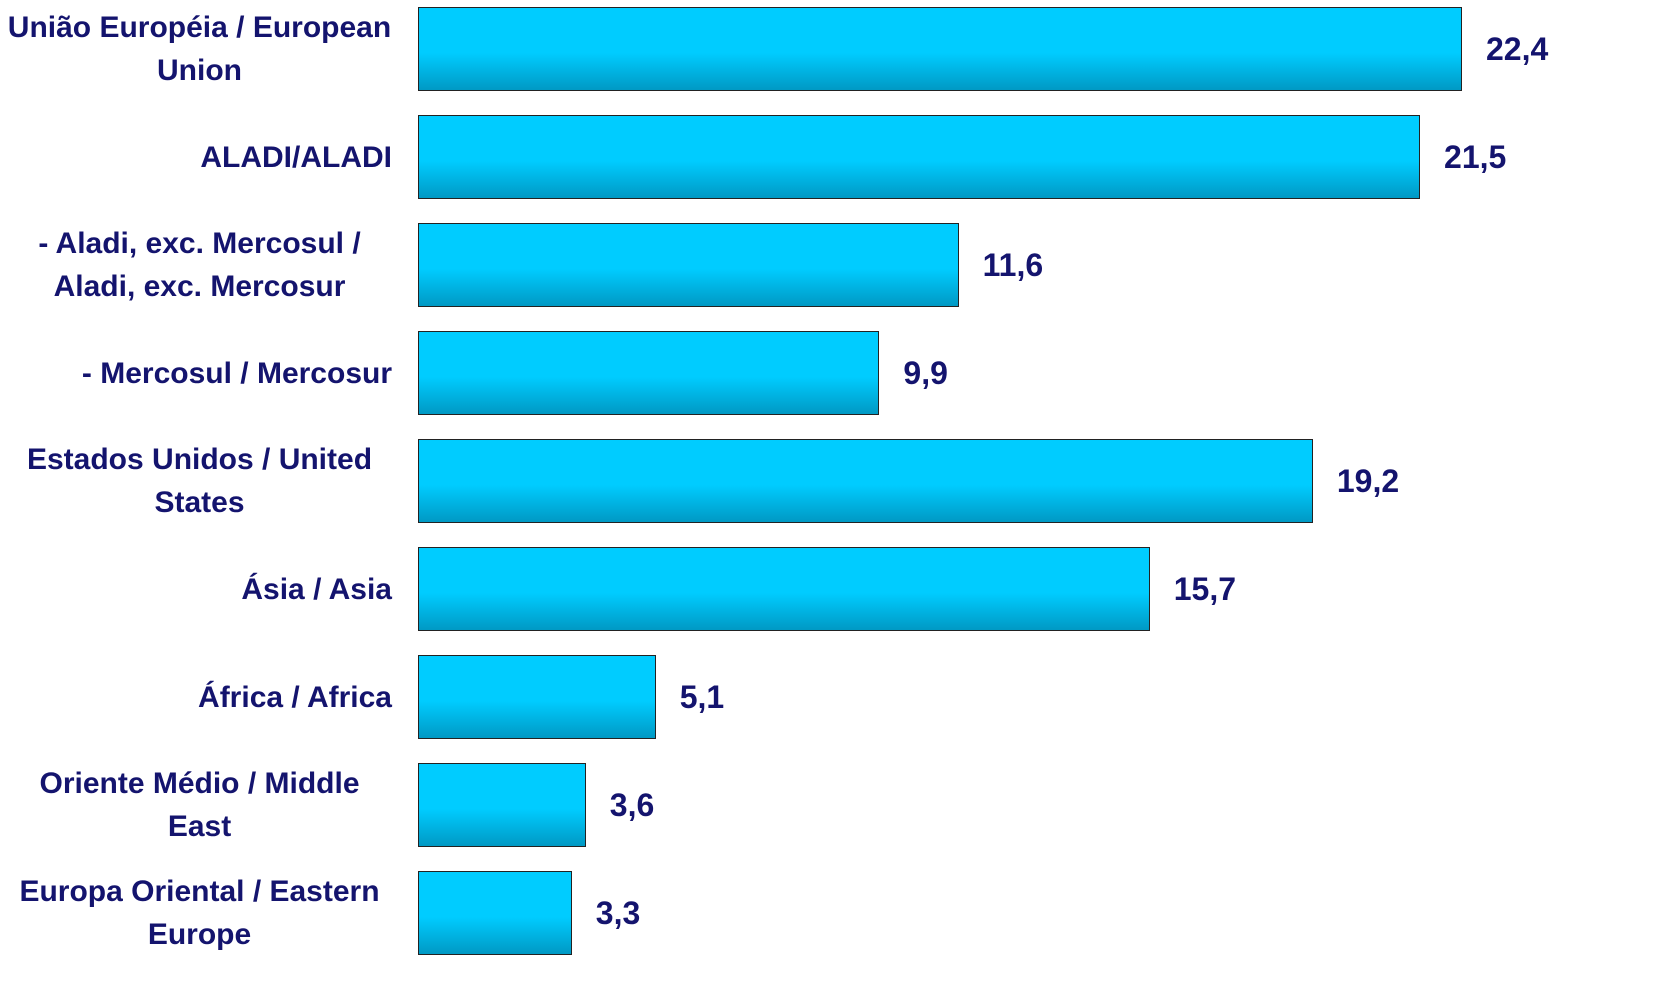 This screenshot has width=1653, height=1005. I want to click on category-label-box: ALADI/ALADI, so click(196, 157).